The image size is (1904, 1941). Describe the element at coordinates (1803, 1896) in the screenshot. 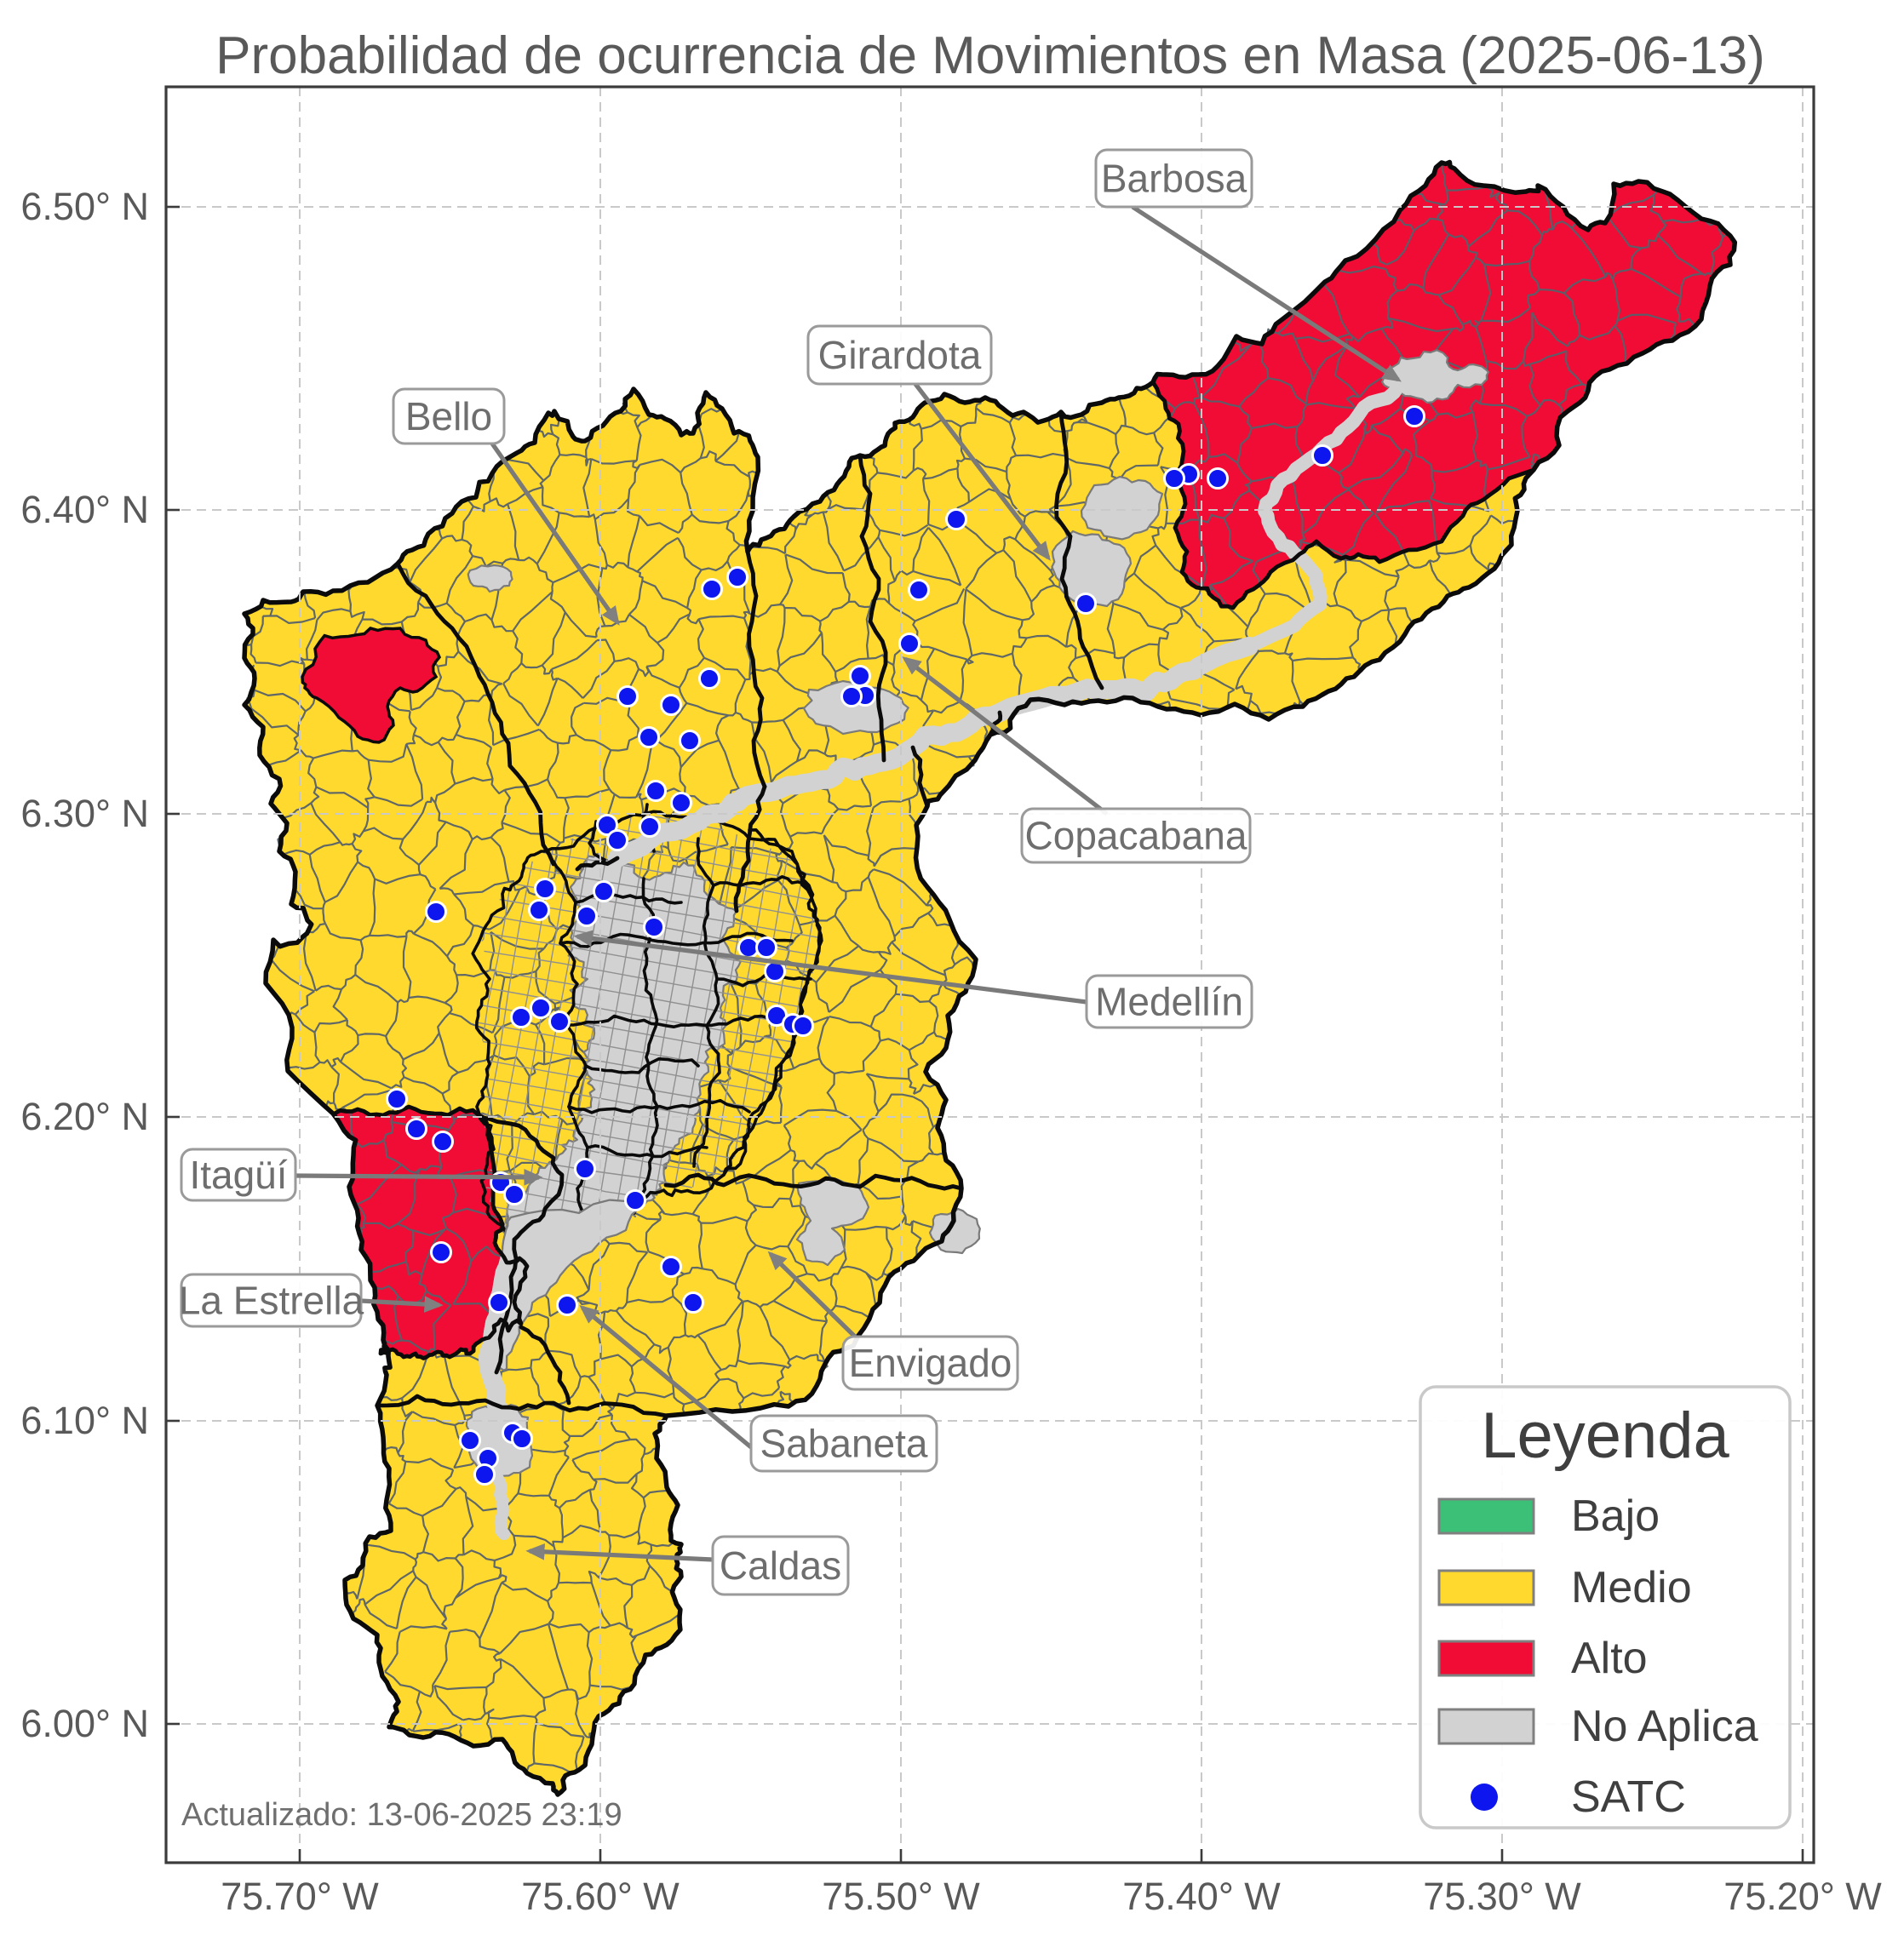

I see `svg-text: 75.20° W` at that location.